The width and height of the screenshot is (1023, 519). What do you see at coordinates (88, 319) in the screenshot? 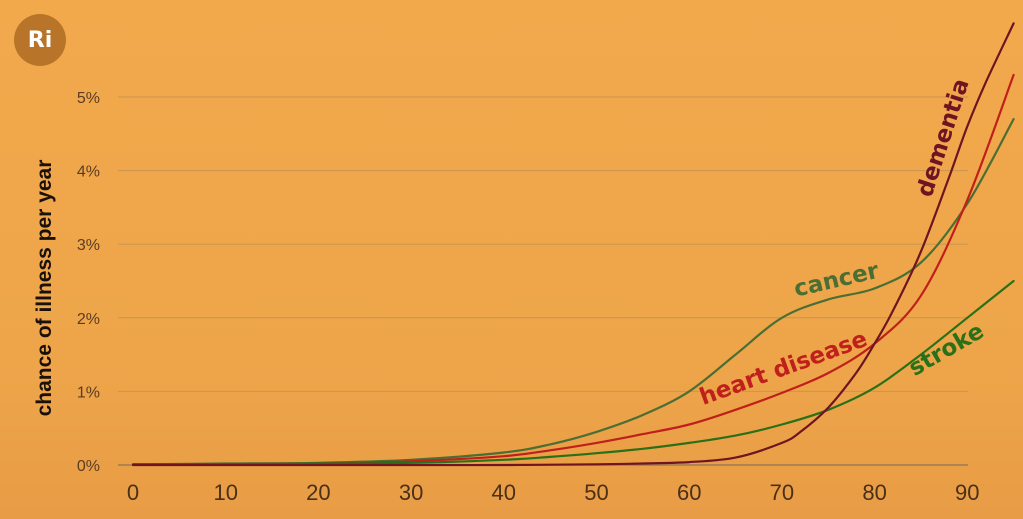
I see `y-tick-label: 2%` at bounding box center [88, 319].